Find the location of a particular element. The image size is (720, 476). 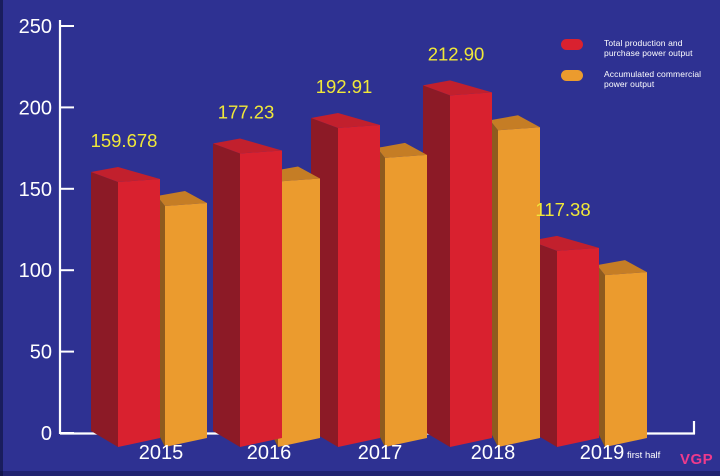

y-tick-label-250: 250 is located at coordinates (35, 27).